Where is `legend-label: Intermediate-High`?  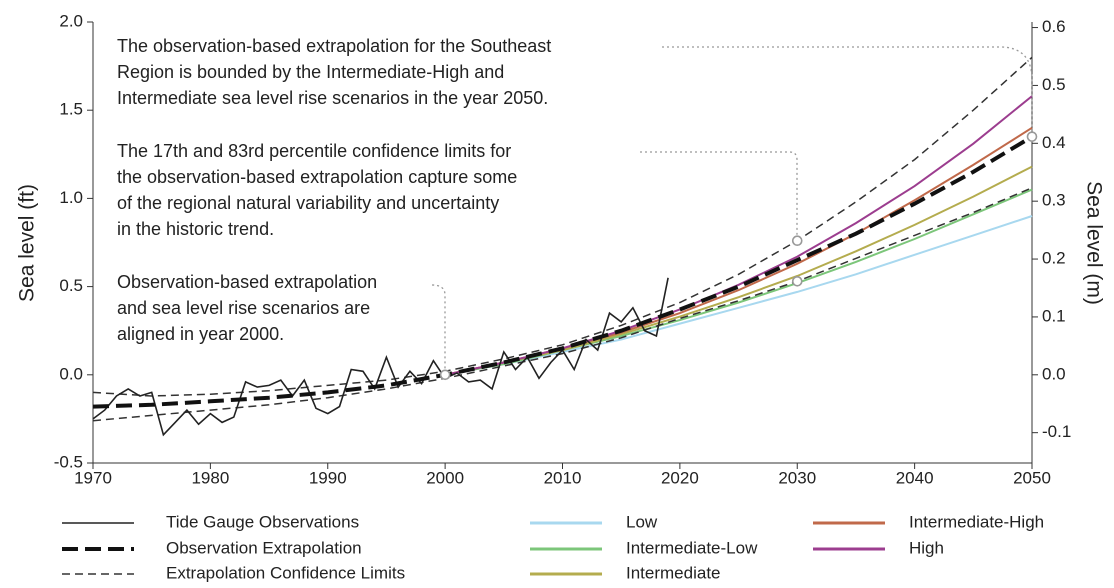 legend-label: Intermediate-High is located at coordinates (976, 521).